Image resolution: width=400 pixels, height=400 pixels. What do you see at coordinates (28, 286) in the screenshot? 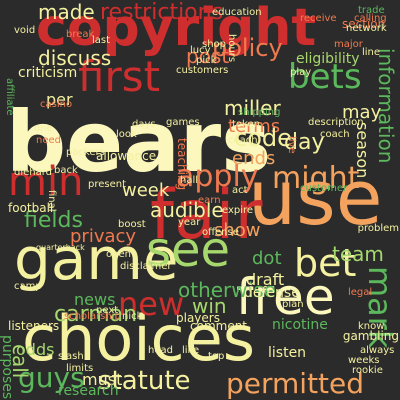
I see `cloud-word: camp` at bounding box center [28, 286].